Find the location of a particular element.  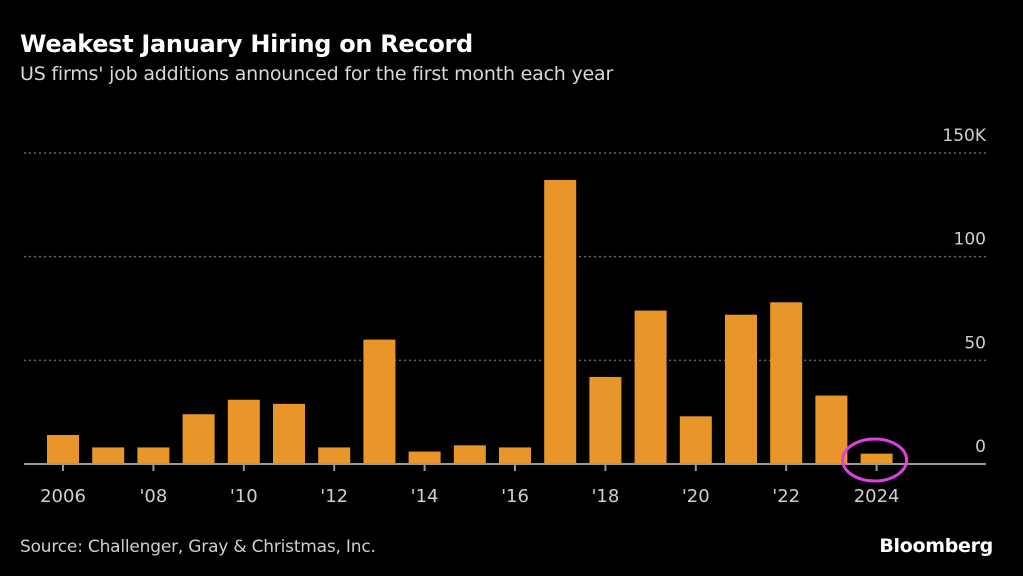

chart-title: Weakest January Hiring on Record is located at coordinates (246, 44).